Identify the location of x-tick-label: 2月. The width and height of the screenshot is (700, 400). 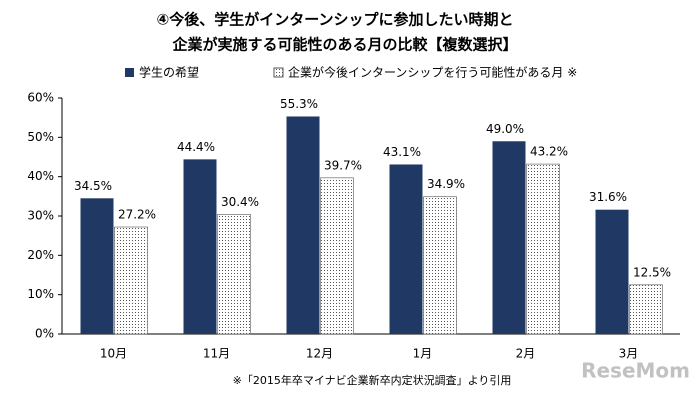
(526, 354).